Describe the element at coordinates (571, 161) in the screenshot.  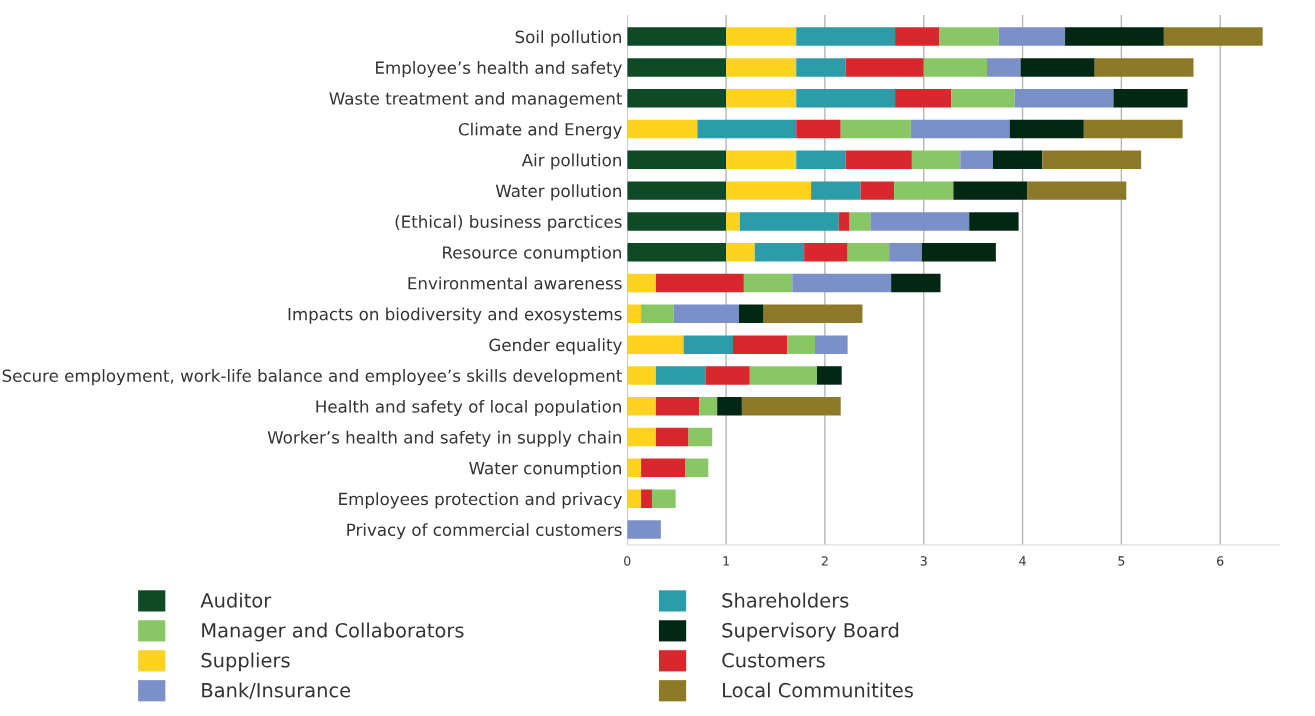
I see `y-tick-label: Air pollution` at that location.